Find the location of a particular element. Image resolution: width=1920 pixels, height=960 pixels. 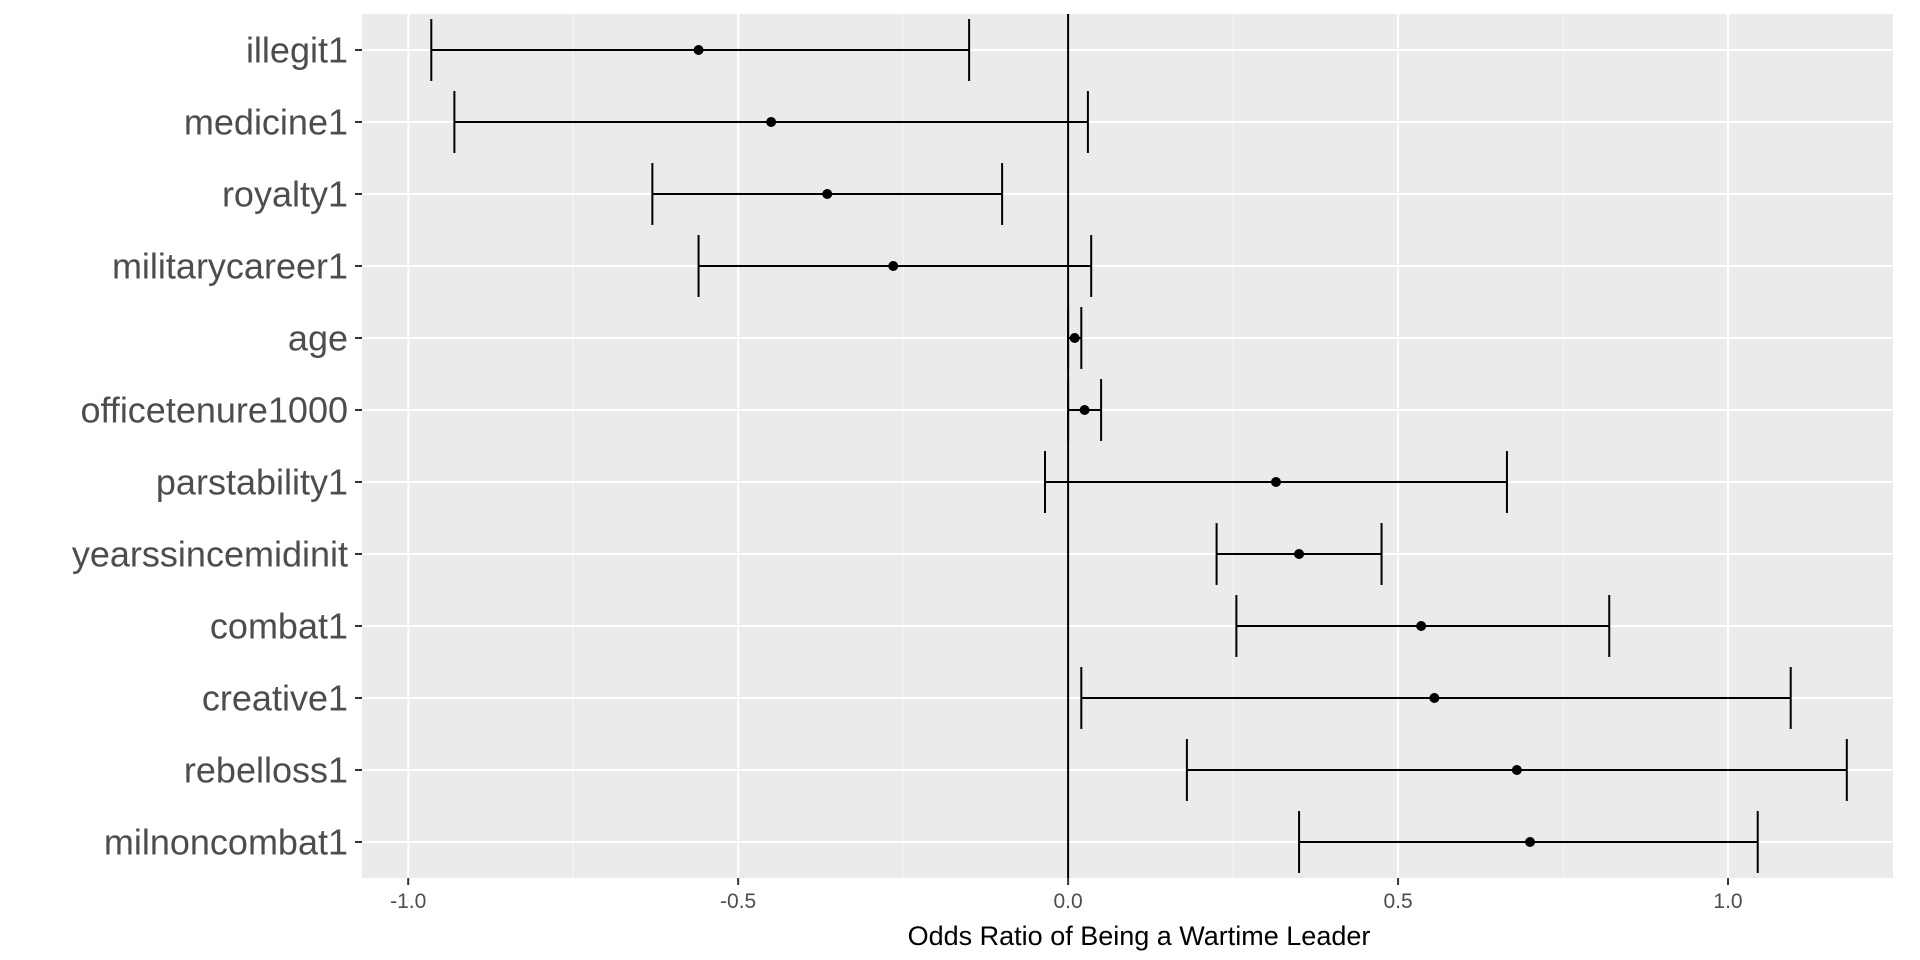

x-tick-label: -0.5 is located at coordinates (738, 901).